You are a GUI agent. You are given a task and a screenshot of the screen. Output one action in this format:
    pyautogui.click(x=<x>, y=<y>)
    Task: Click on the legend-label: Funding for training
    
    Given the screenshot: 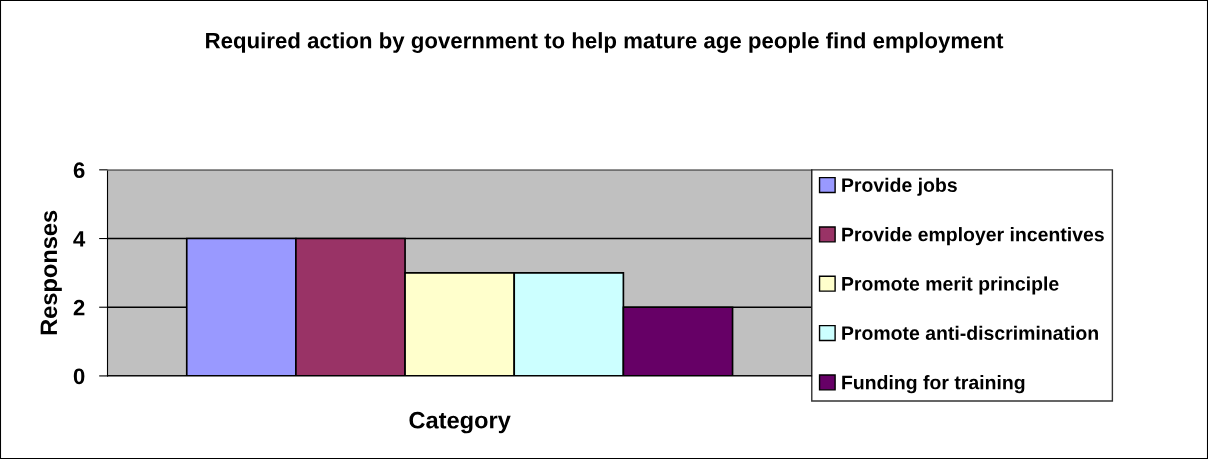 What is the action you would take?
    pyautogui.click(x=933, y=384)
    